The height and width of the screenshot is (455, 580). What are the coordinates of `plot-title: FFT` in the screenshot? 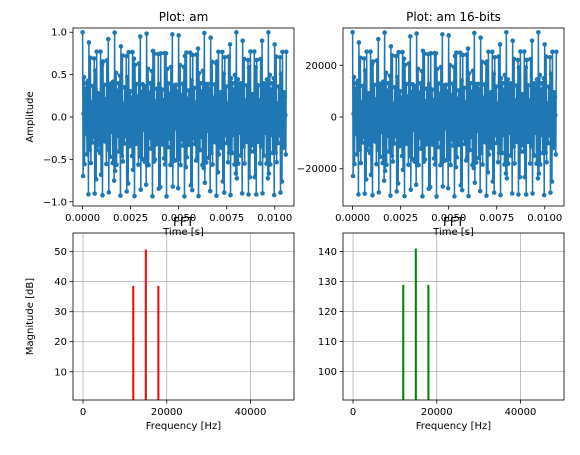 It's located at (454, 222).